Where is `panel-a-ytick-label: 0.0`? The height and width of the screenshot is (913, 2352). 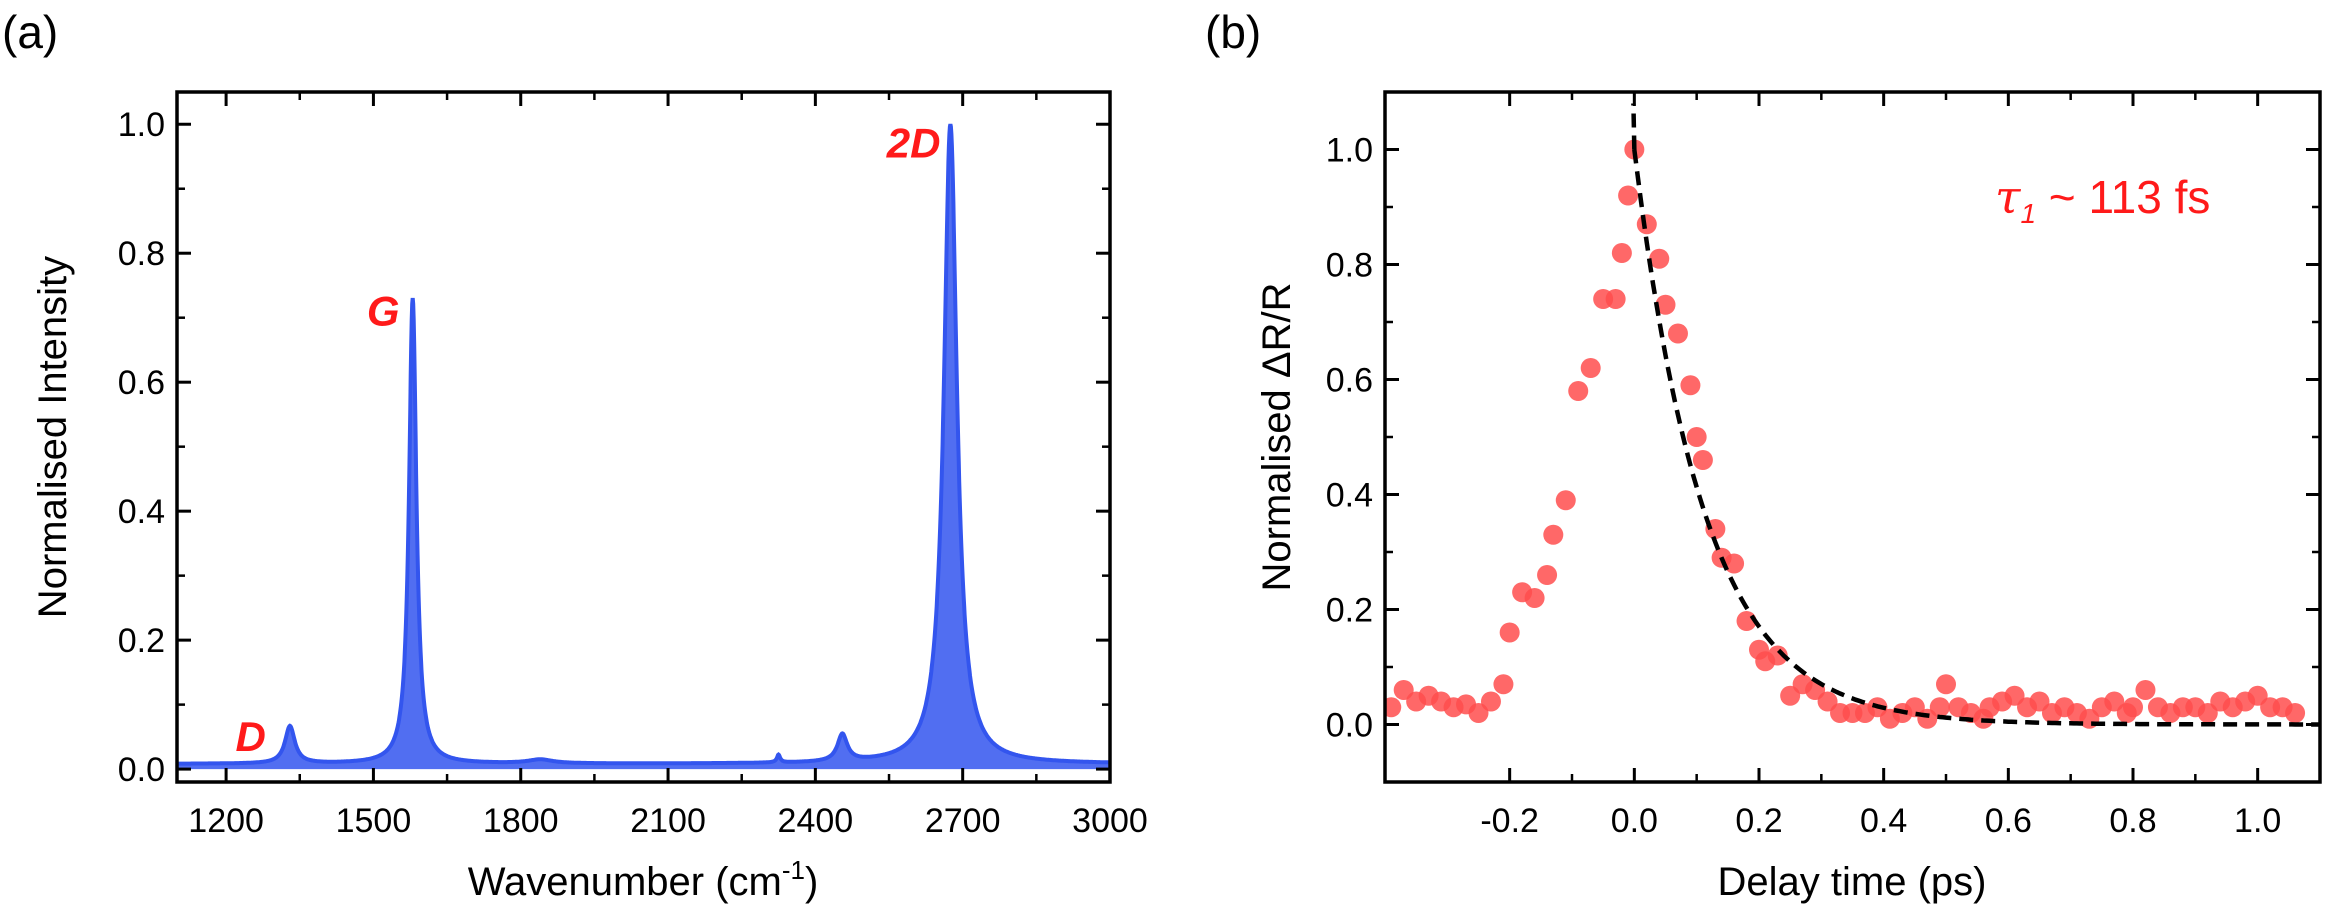
panel-a-ytick-label: 0.0 is located at coordinates (141, 770).